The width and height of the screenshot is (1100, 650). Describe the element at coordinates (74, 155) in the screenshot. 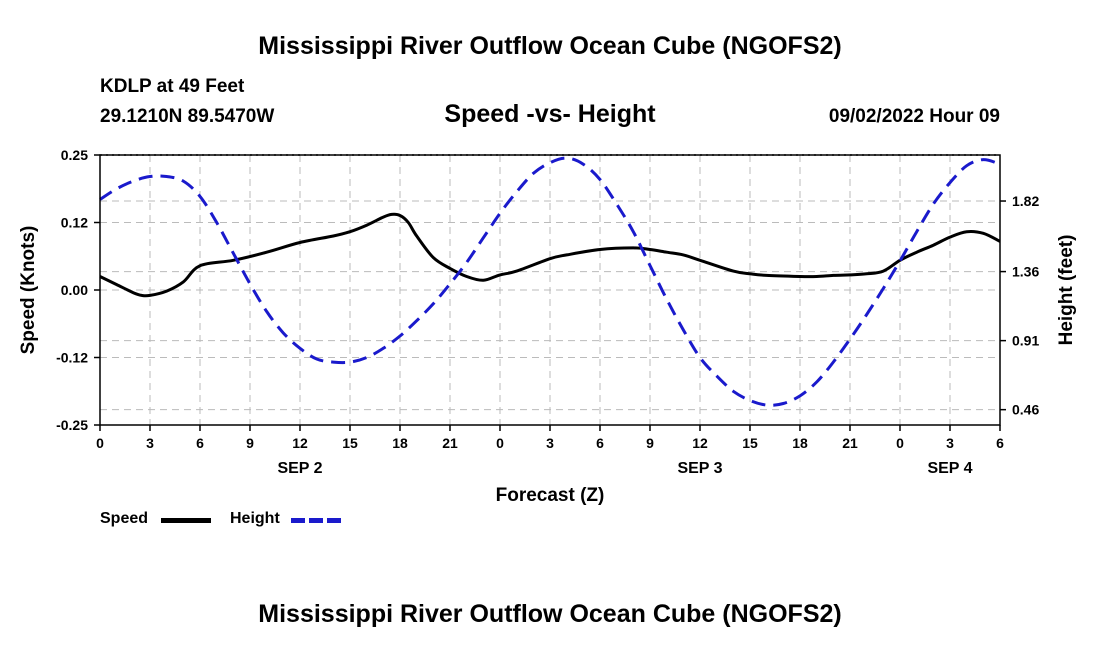

I see `y-tick-label: 0.25` at that location.